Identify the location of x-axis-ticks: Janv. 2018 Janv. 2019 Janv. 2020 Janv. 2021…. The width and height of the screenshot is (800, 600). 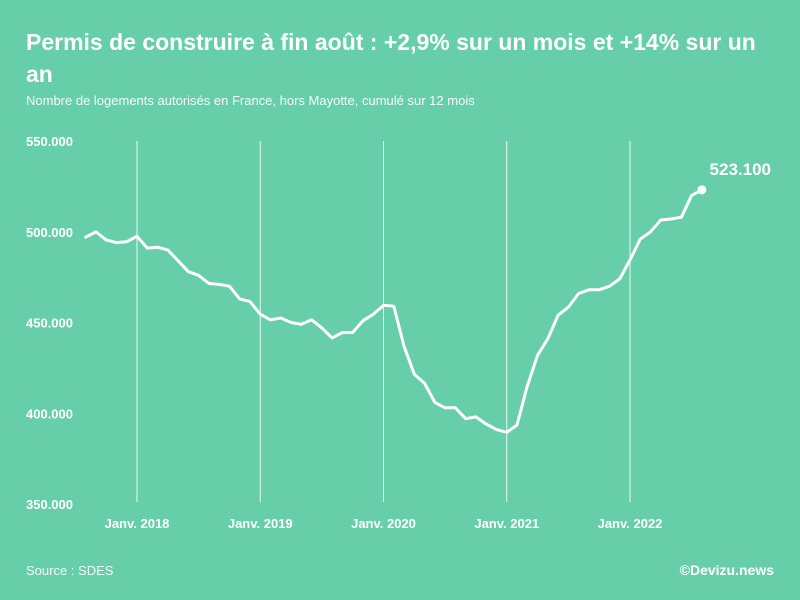
(384, 523).